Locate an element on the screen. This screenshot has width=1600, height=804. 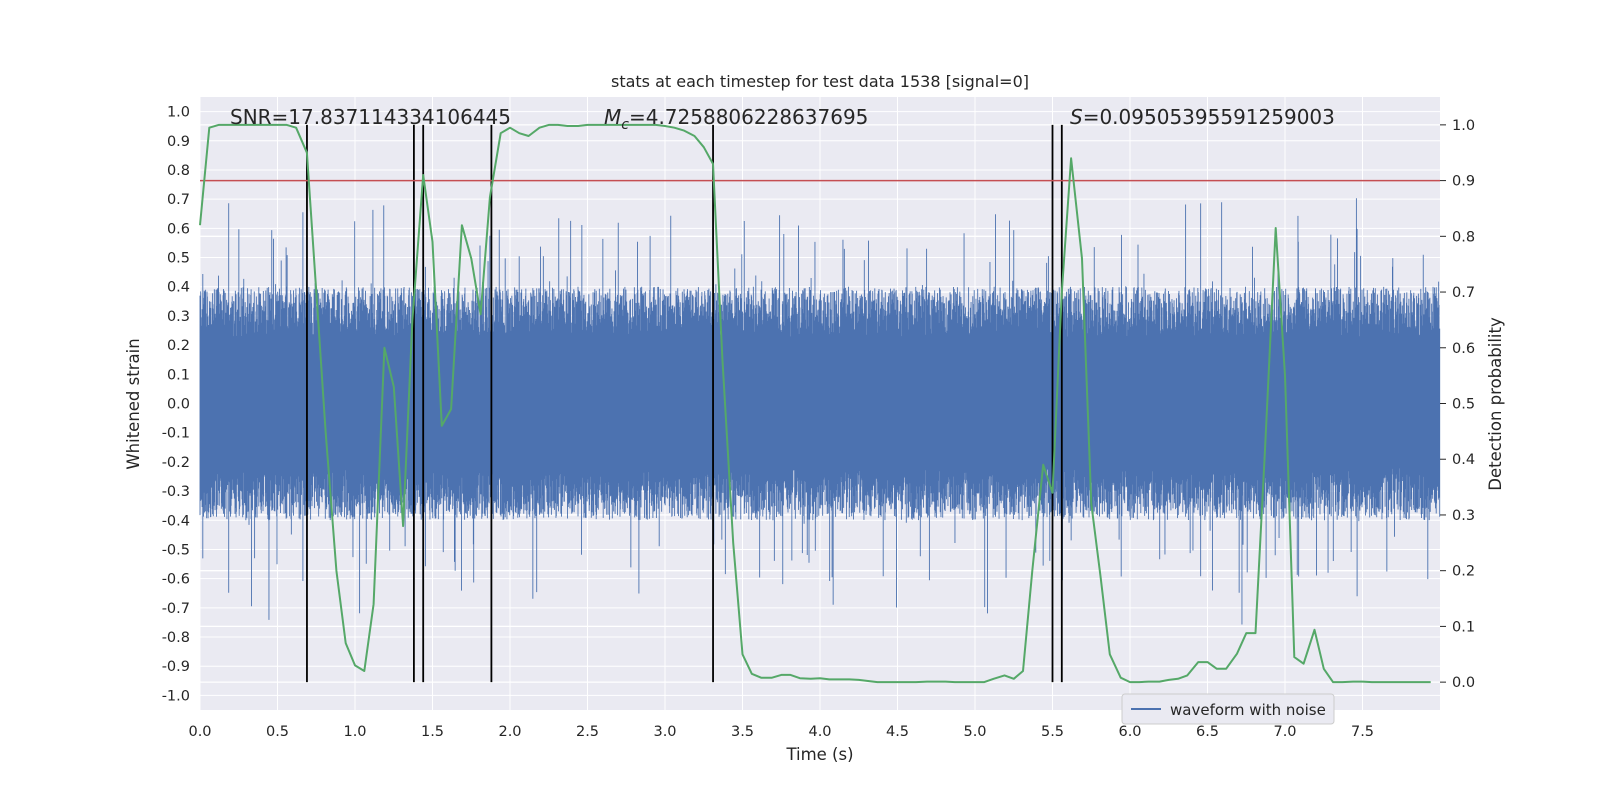
x-tick-label: 6.5 is located at coordinates (1207, 732).